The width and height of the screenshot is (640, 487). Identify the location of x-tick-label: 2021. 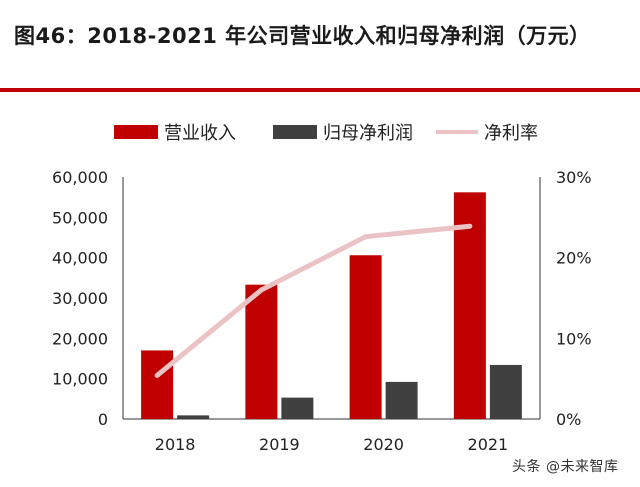
(488, 444).